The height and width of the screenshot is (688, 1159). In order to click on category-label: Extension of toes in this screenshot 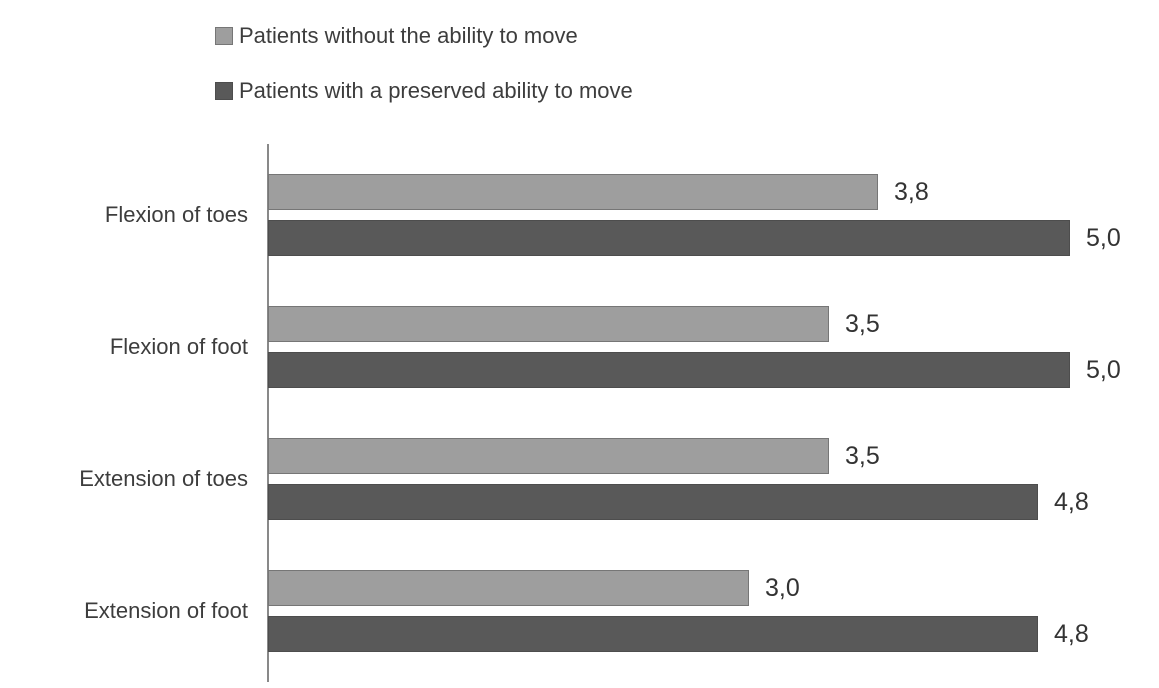, I will do `click(163, 478)`.